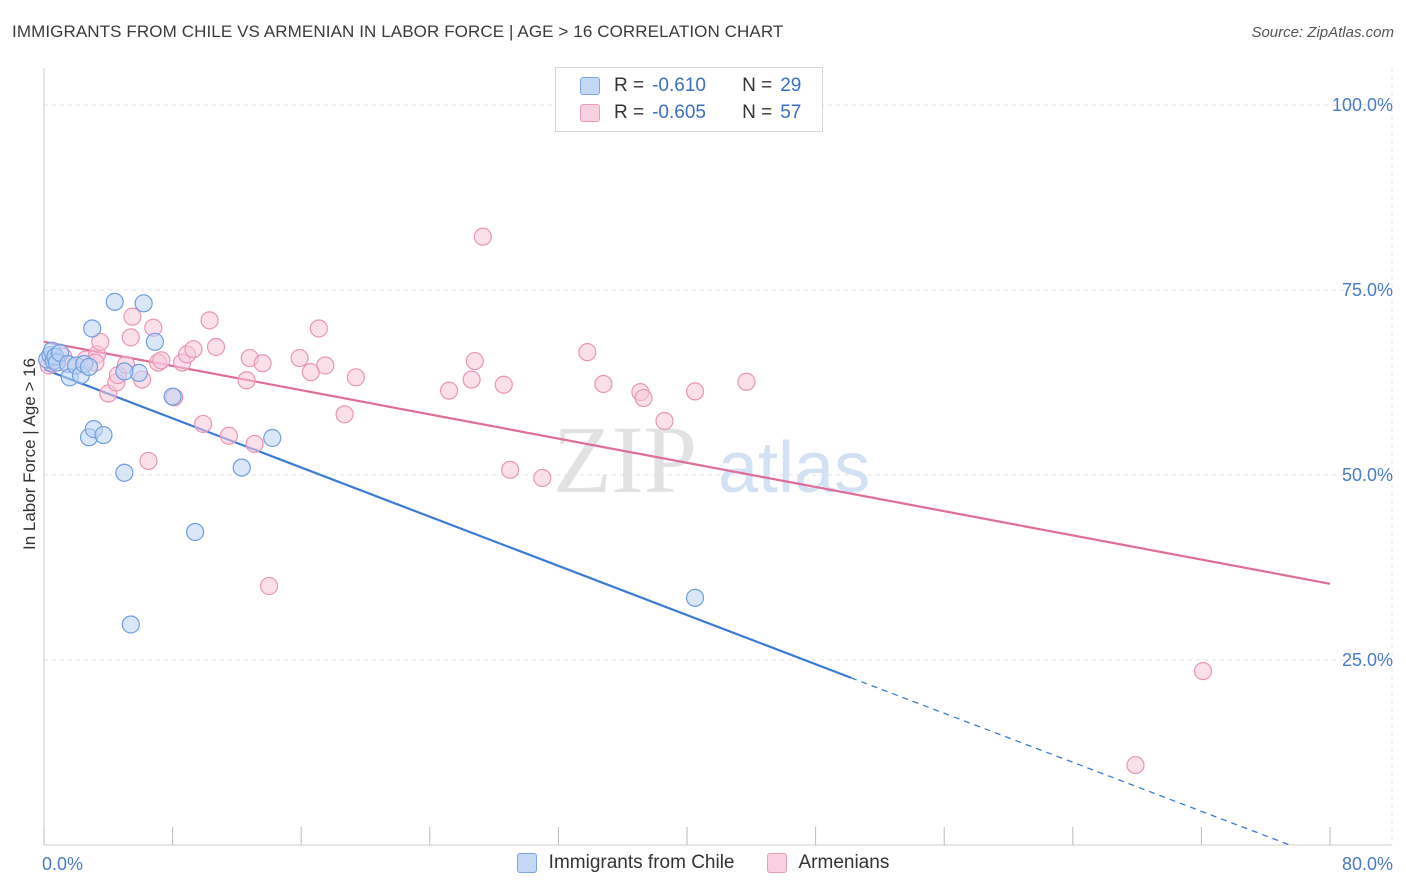  I want to click on y-tick-label: 75.0%, so click(1367, 290).